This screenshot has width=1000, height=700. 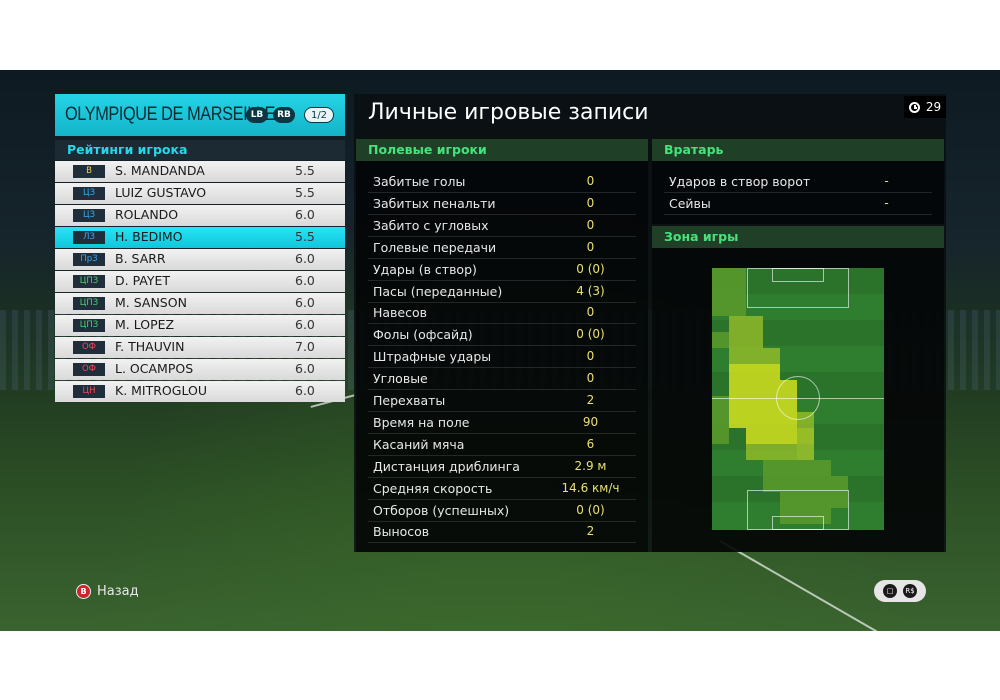 What do you see at coordinates (200, 215) in the screenshot?
I see `player-row: ЦЗ ROLANDO 6.0` at bounding box center [200, 215].